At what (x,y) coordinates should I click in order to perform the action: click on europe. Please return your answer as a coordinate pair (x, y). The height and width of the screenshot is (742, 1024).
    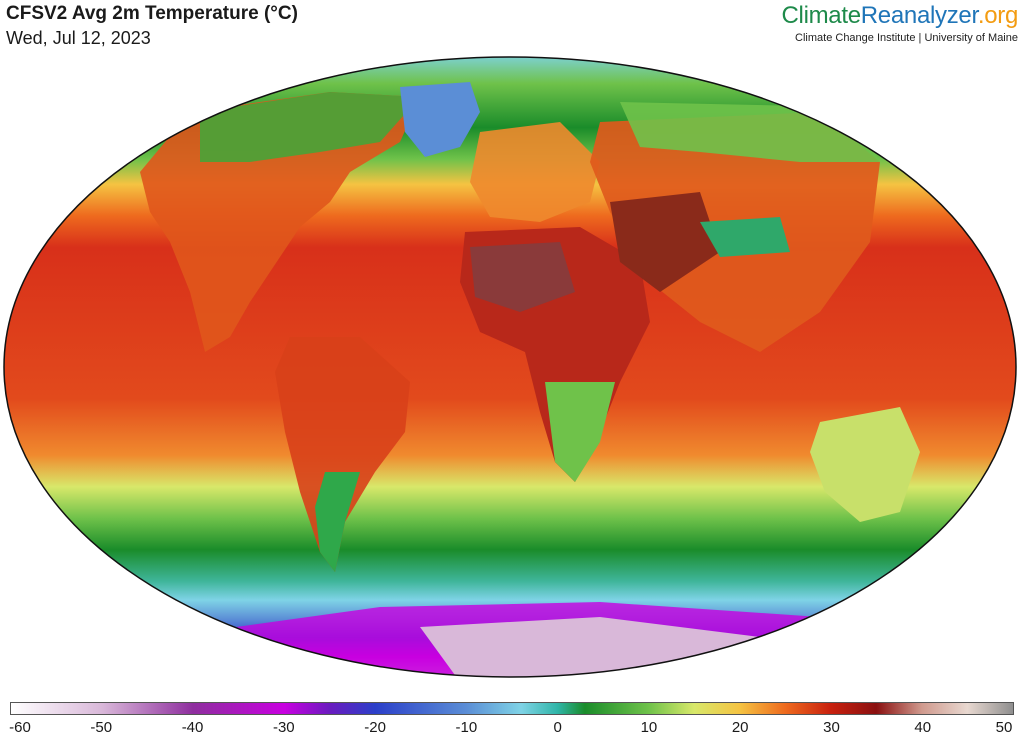
    Looking at the image, I should click on (535, 172).